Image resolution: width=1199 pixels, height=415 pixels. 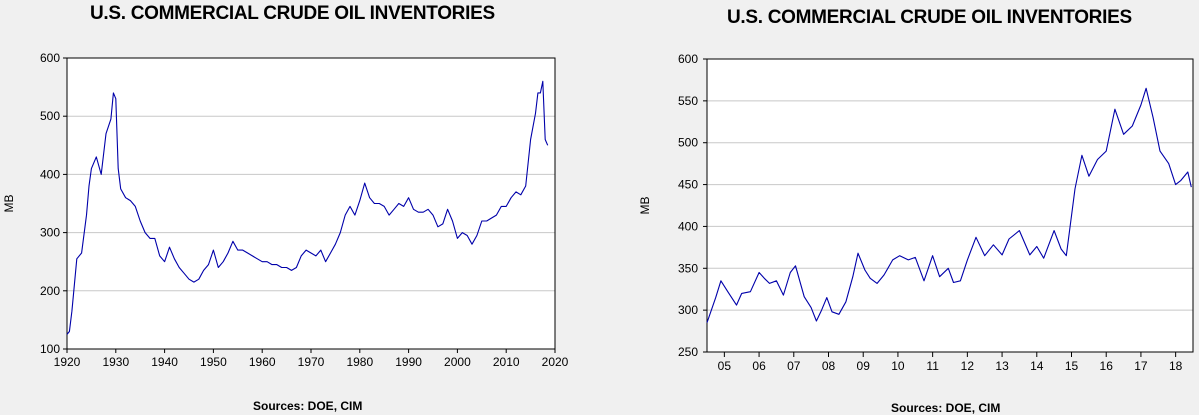 I want to click on y-tick-label: 450, so click(x=688, y=185).